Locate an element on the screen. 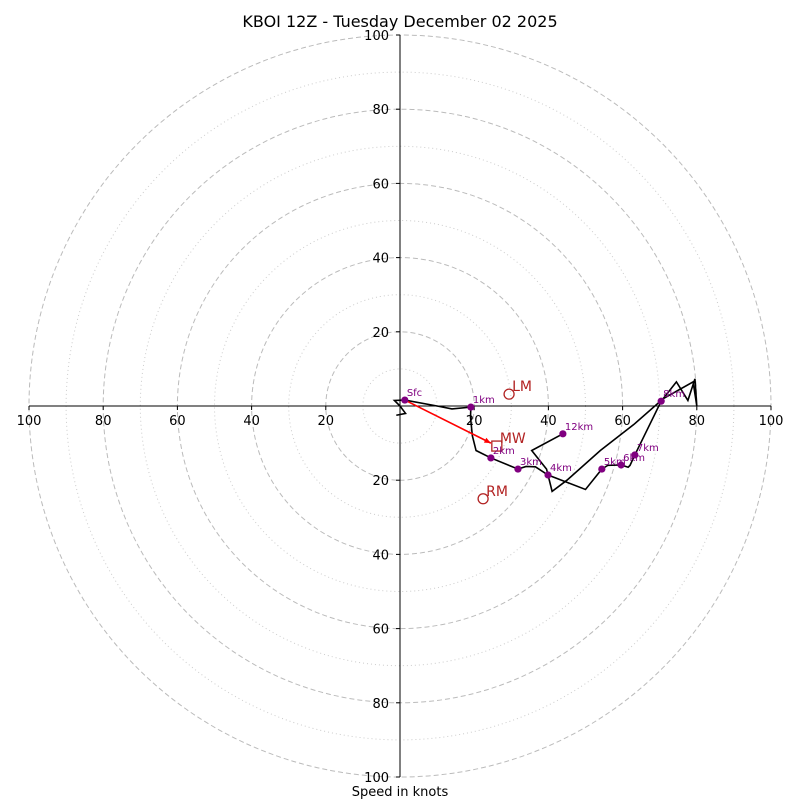 This screenshot has width=800, height=800. height-label-1km: 1km is located at coordinates (484, 400).